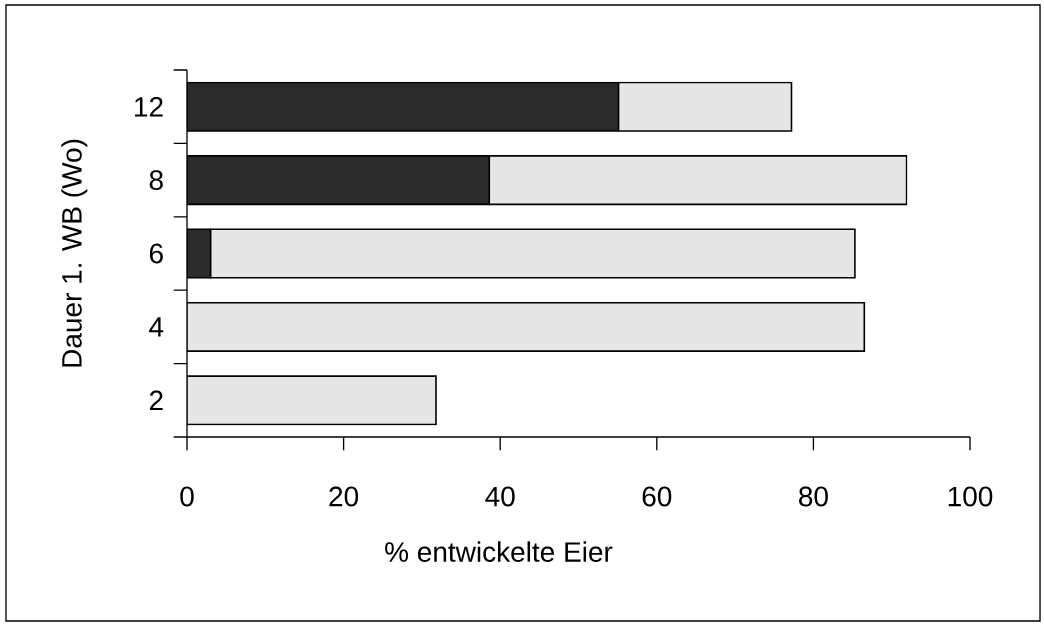 This screenshot has width=1044, height=631. I want to click on y-tick-label: 4, so click(156, 327).